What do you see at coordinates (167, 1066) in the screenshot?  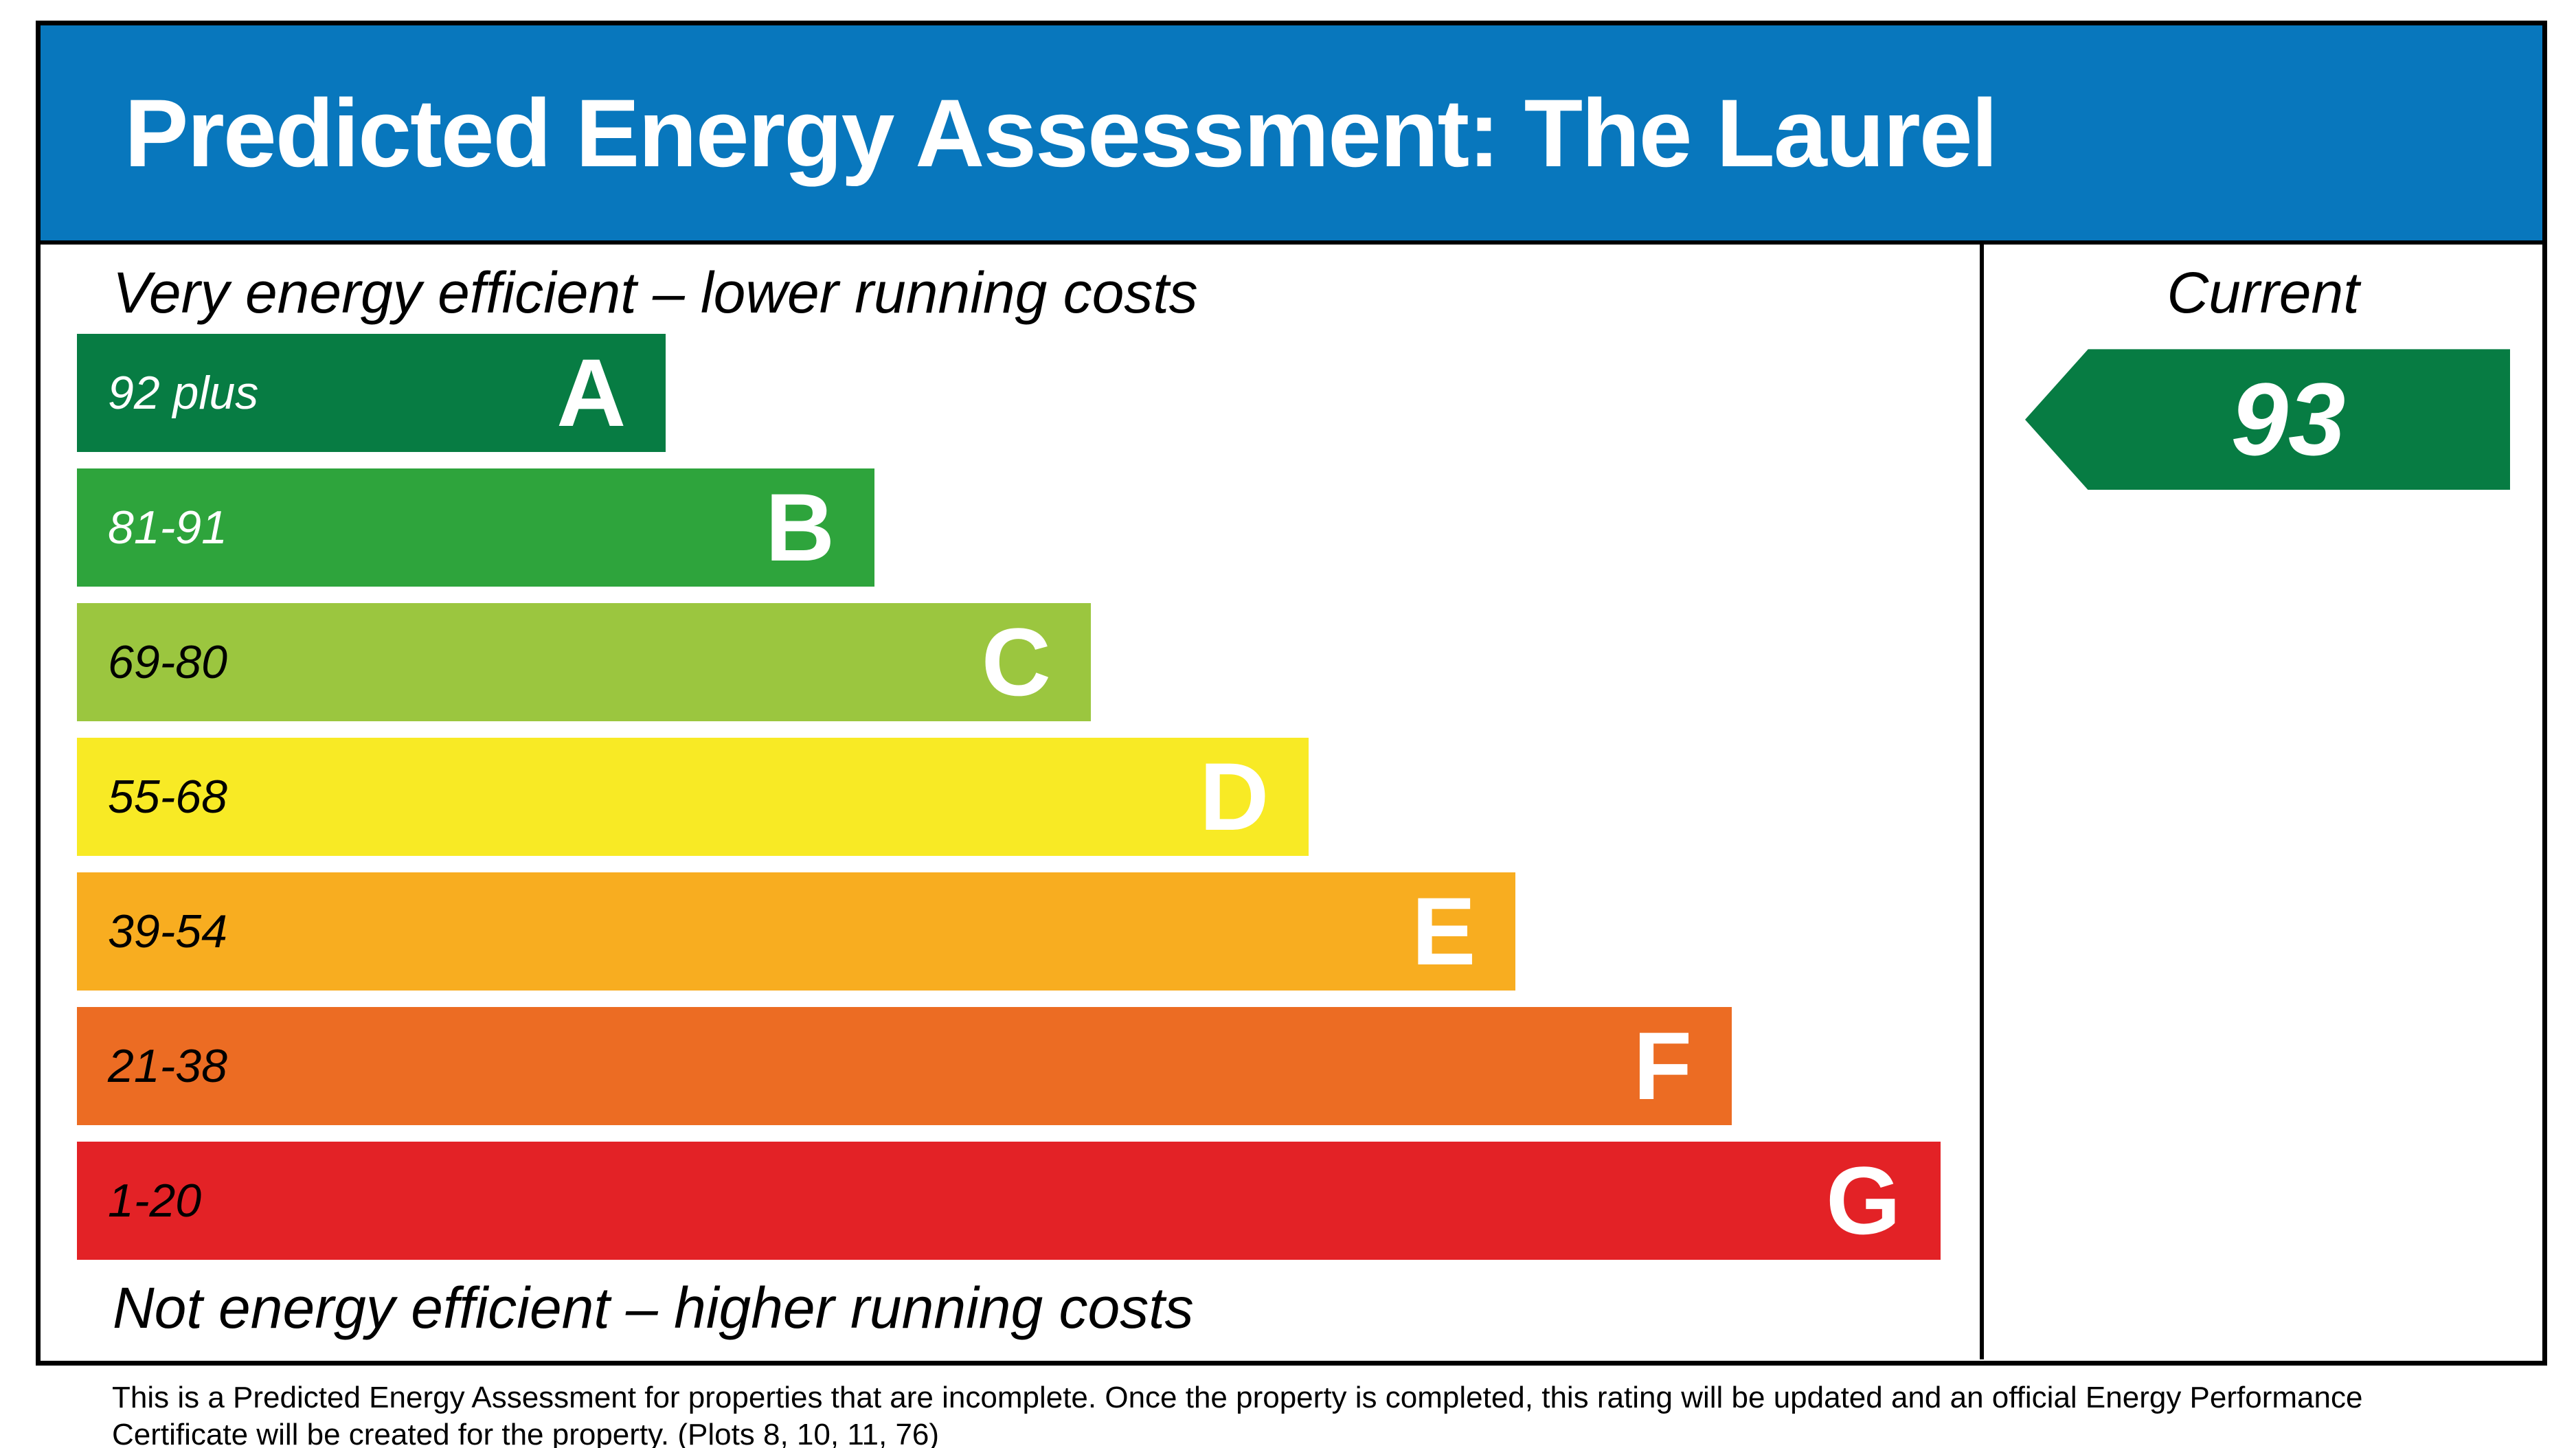 I see `band-range-label: 21-38` at bounding box center [167, 1066].